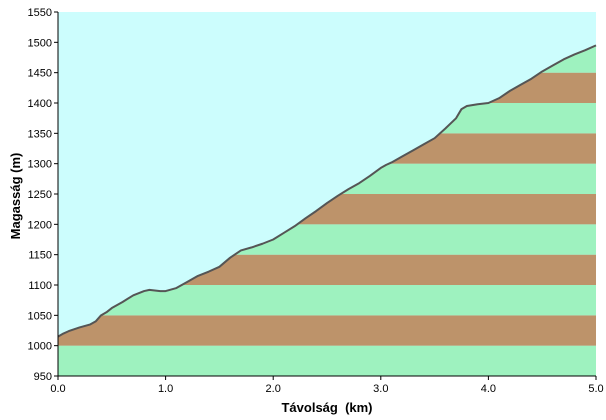 The height and width of the screenshot is (420, 606). Describe the element at coordinates (40, 13) in the screenshot. I see `y-tick-label: 1550` at that location.